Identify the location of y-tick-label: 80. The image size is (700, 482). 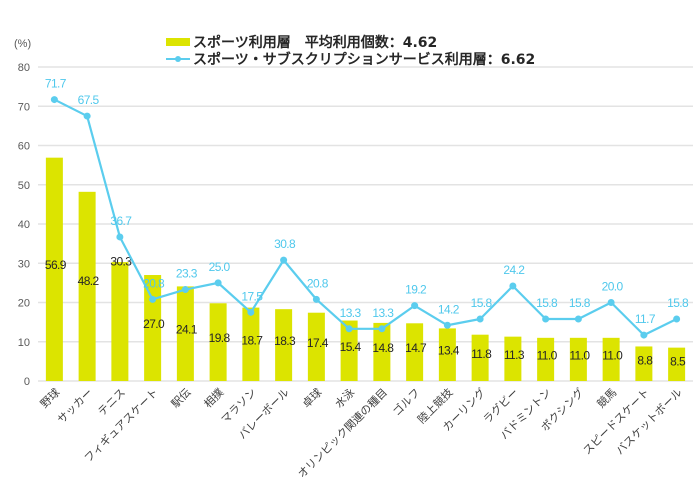
(24, 68).